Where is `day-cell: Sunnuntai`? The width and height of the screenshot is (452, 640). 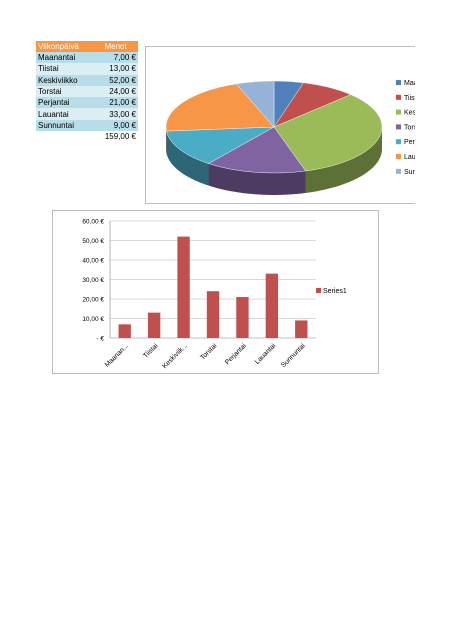
day-cell: Sunnuntai is located at coordinates (65, 125).